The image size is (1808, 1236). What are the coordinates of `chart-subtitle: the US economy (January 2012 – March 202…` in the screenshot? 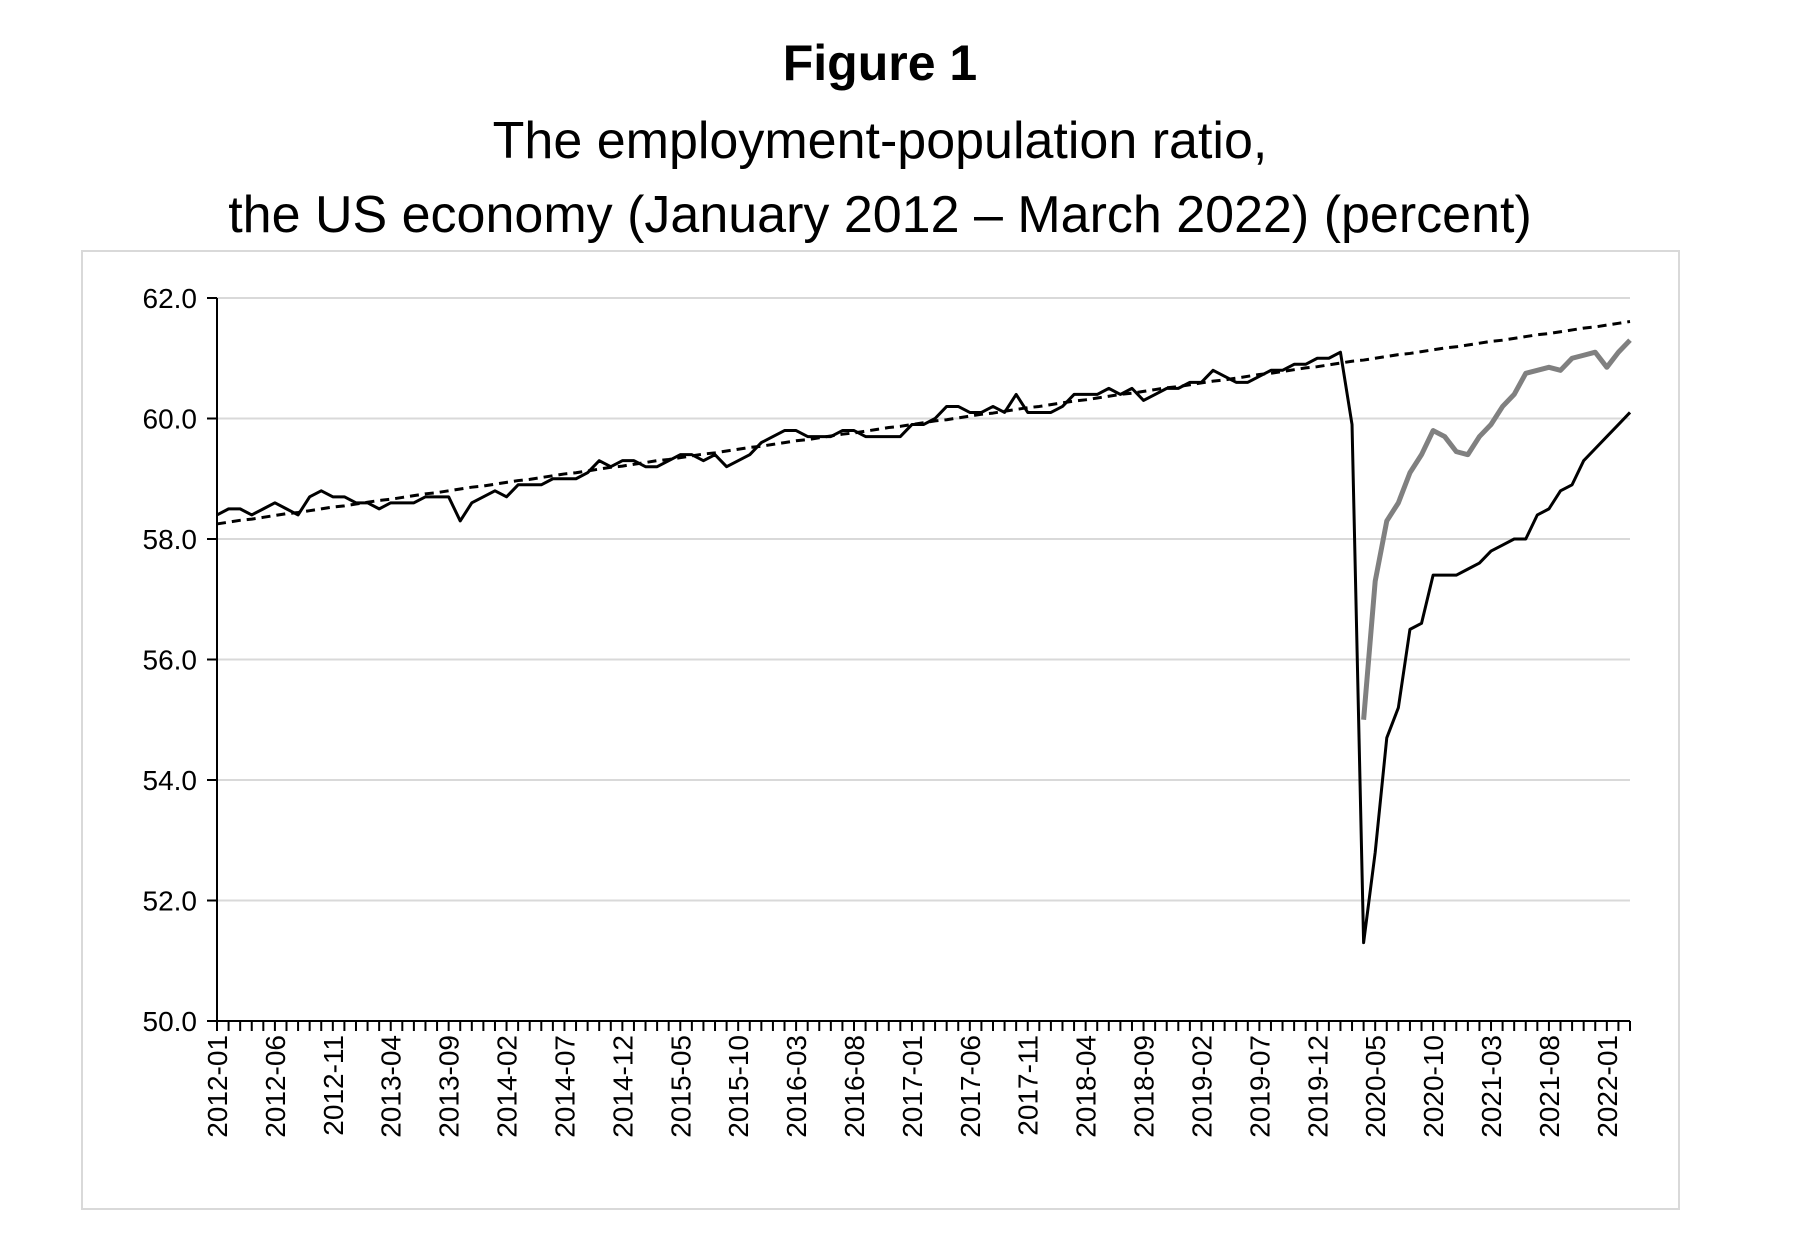 It's located at (880, 215).